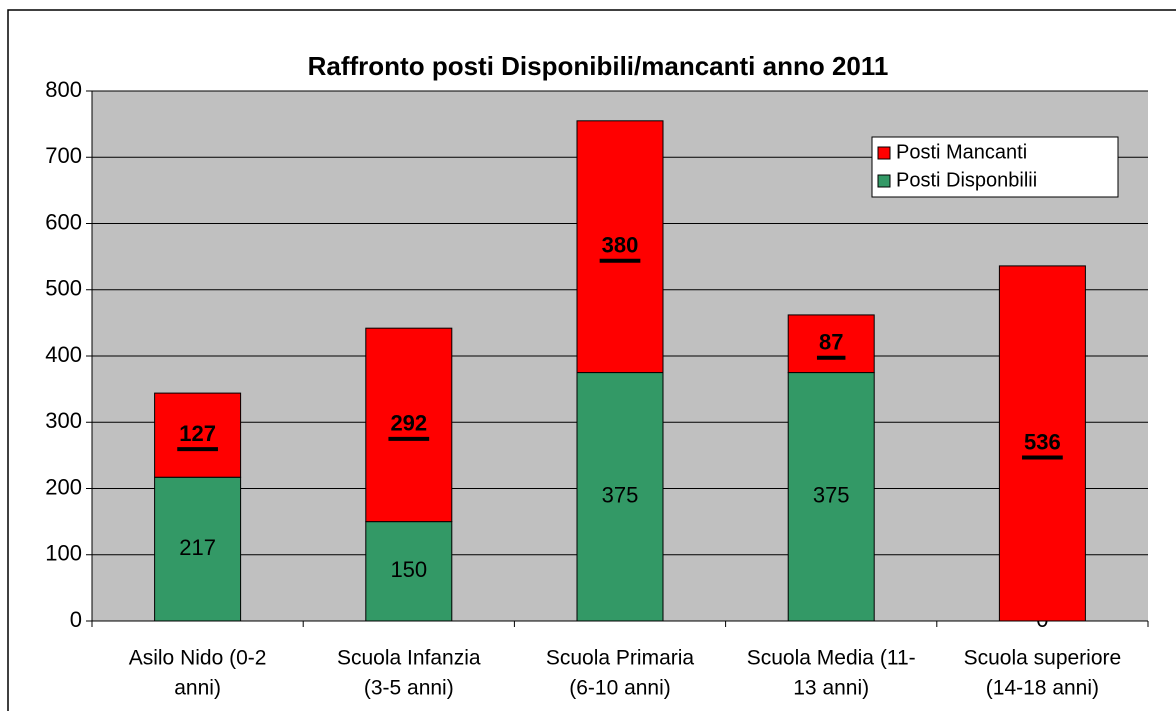  Describe the element at coordinates (831, 658) in the screenshot. I see `x-tick-label: Scuola Media (11-` at that location.